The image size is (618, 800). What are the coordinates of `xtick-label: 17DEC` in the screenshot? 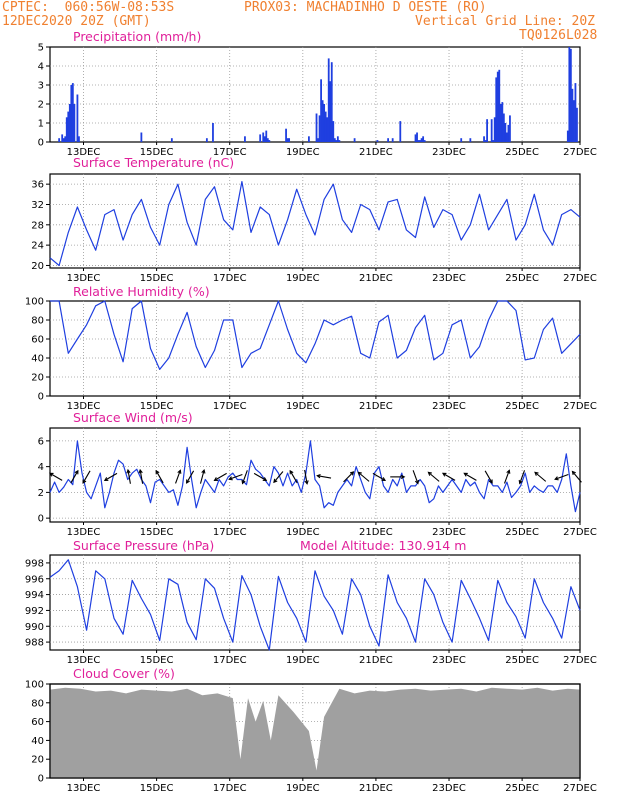 It's located at (230, 788).